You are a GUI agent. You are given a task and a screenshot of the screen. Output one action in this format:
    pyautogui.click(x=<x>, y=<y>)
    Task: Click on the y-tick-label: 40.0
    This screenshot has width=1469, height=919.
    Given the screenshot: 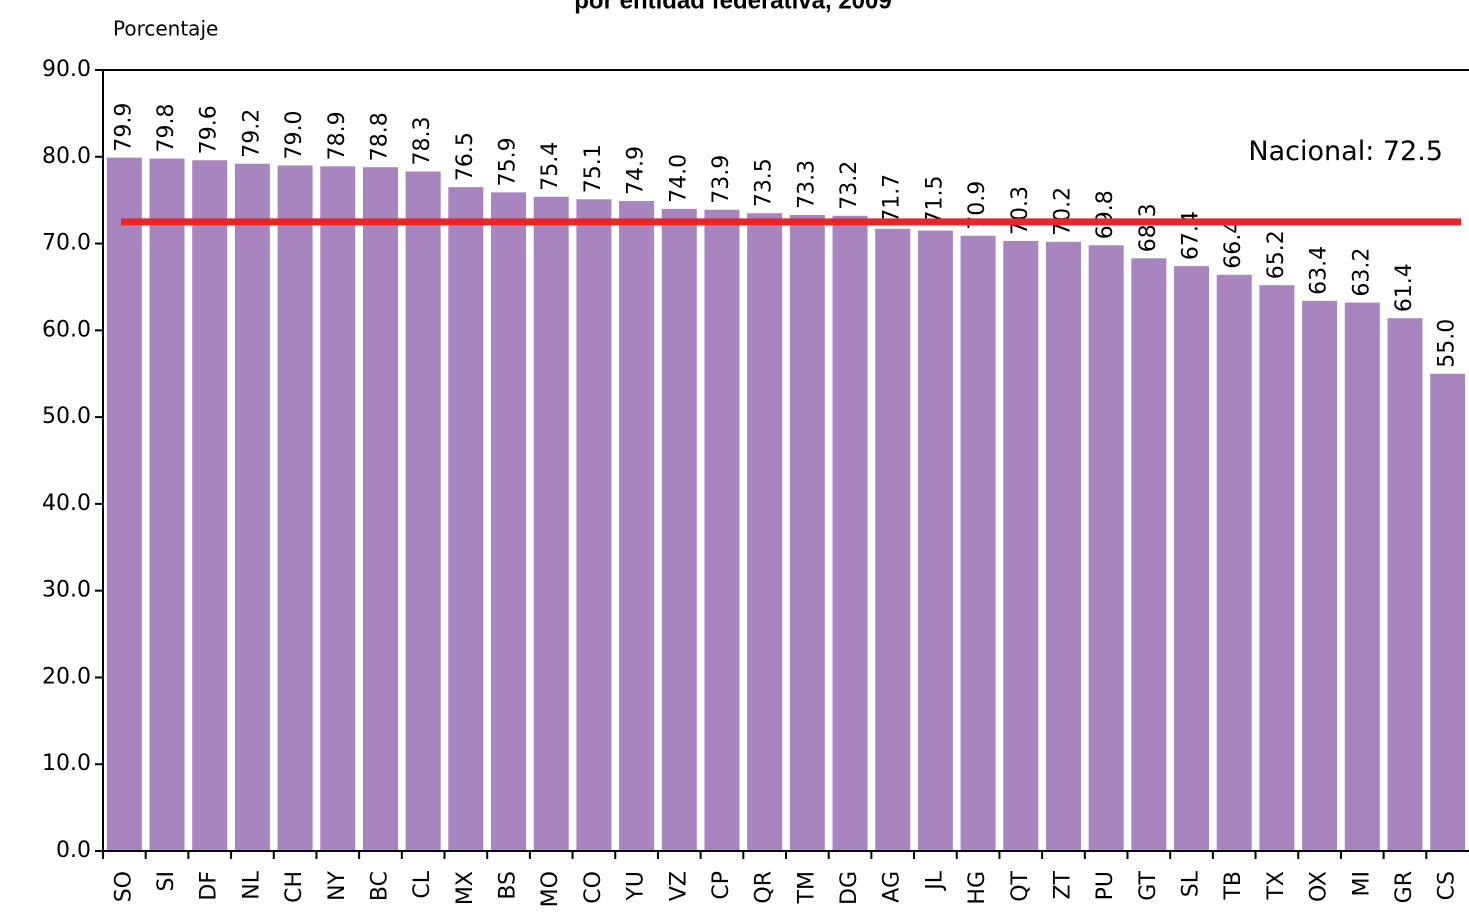 What is the action you would take?
    pyautogui.click(x=66, y=503)
    